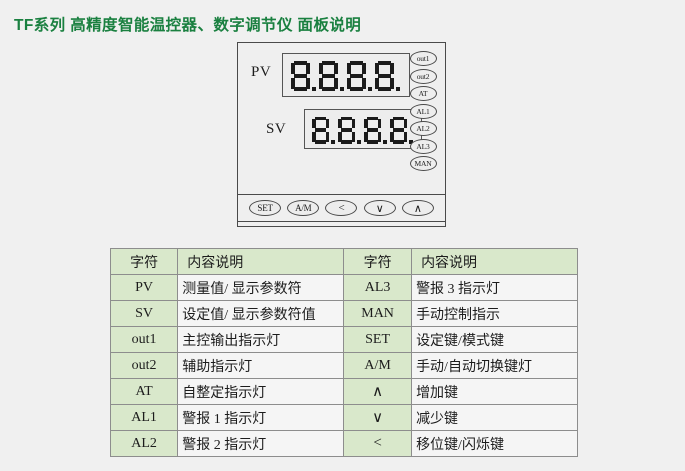 This screenshot has height=471, width=685. Describe the element at coordinates (378, 417) in the screenshot. I see `cell-symbol-right: ∨` at that location.